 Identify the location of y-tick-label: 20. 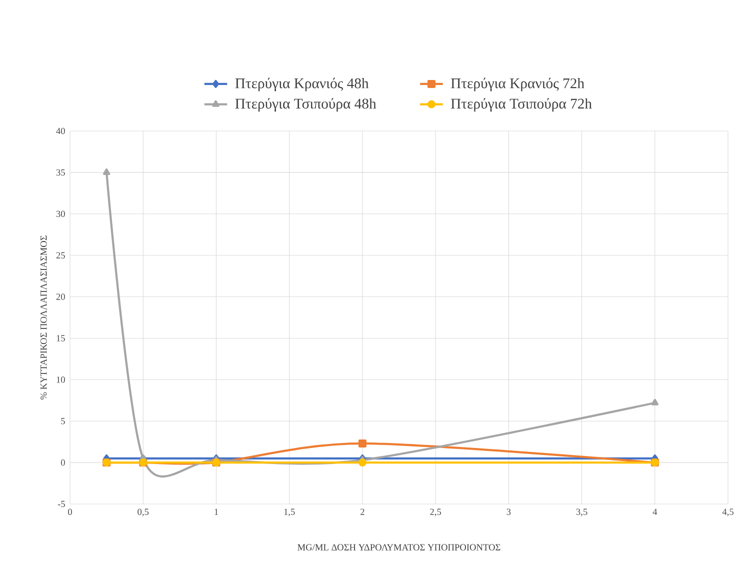
(60, 297).